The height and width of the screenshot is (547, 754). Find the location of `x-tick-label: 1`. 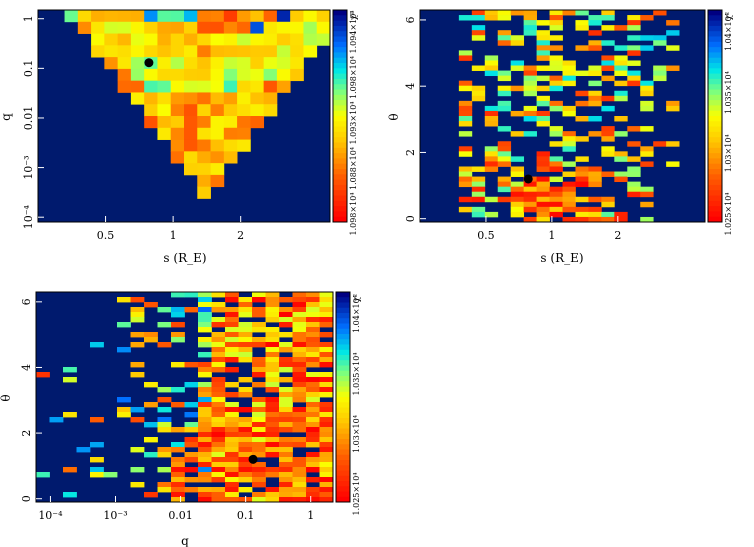

x-tick-label: 1 is located at coordinates (310, 515).